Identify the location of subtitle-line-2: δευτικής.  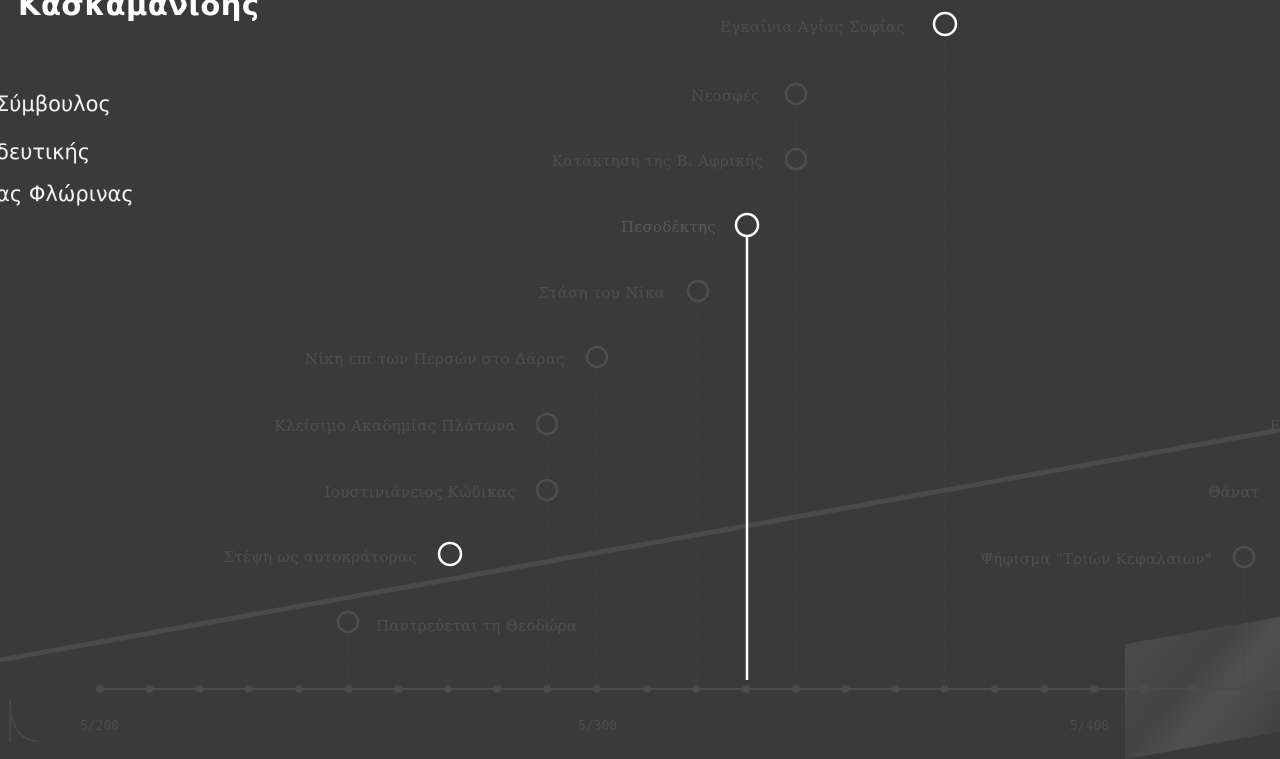
(45, 152).